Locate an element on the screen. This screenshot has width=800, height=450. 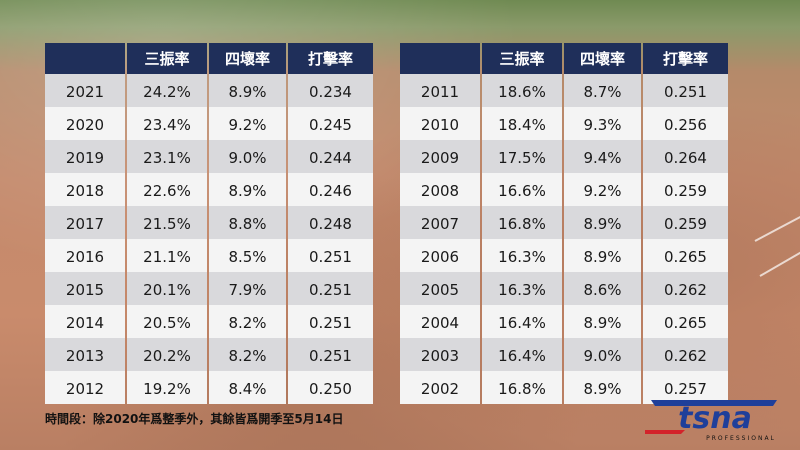
table-row: 2018 22.6% 8.9% 0.246 is located at coordinates (209, 189).